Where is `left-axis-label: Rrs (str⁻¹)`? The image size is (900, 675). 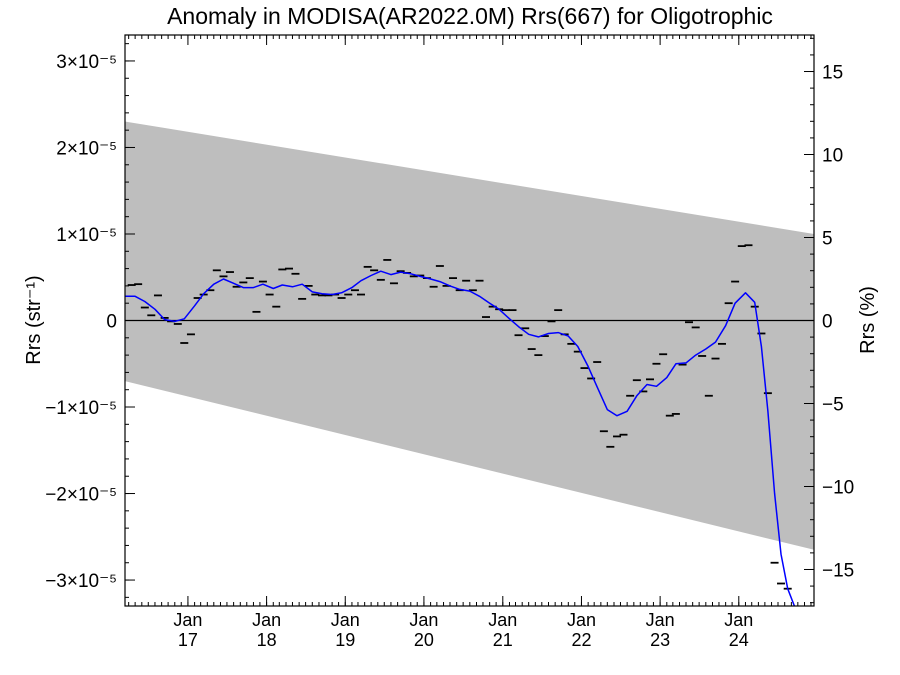 left-axis-label: Rrs (str⁻¹) is located at coordinates (34, 319).